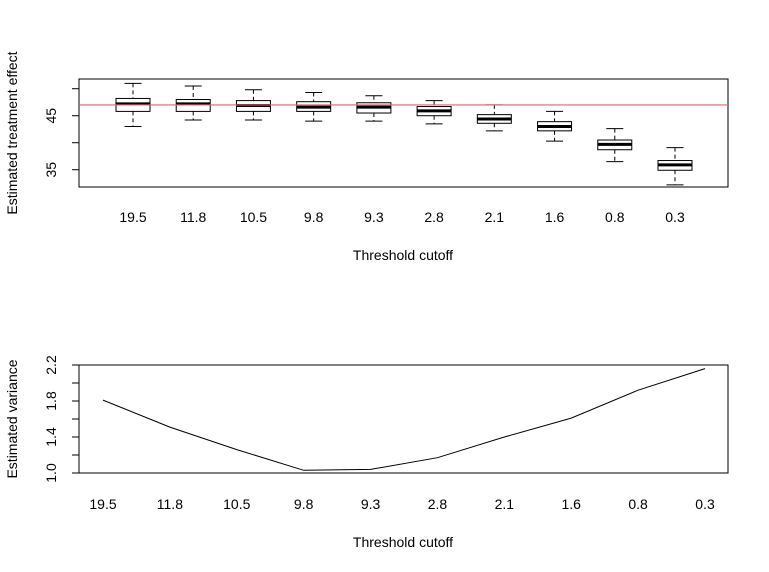 This screenshot has height=572, width=769. I want to click on box-1.6, so click(555, 126).